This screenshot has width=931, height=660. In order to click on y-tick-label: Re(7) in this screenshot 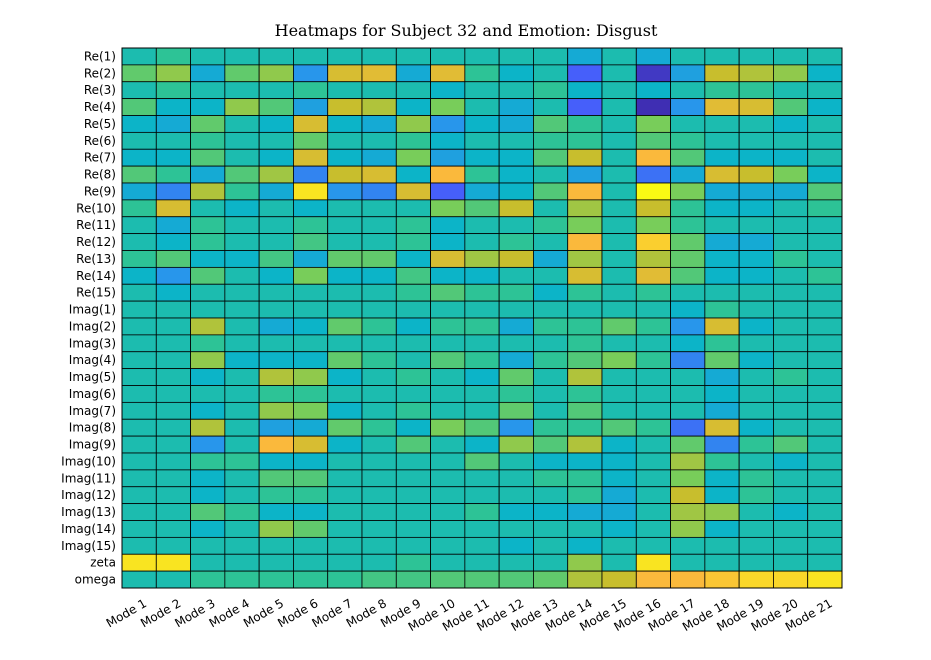, I will do `click(100, 158)`.